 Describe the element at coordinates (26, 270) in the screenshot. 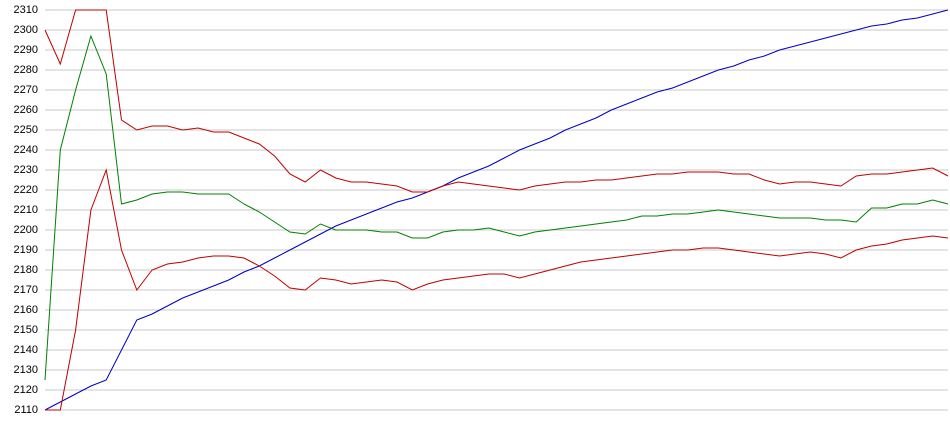

I see `y-tick-label: 2180` at that location.